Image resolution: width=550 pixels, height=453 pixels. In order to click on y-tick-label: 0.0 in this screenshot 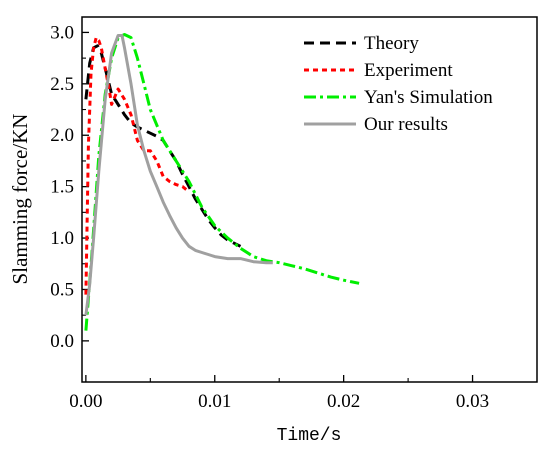, I will do `click(62, 341)`.